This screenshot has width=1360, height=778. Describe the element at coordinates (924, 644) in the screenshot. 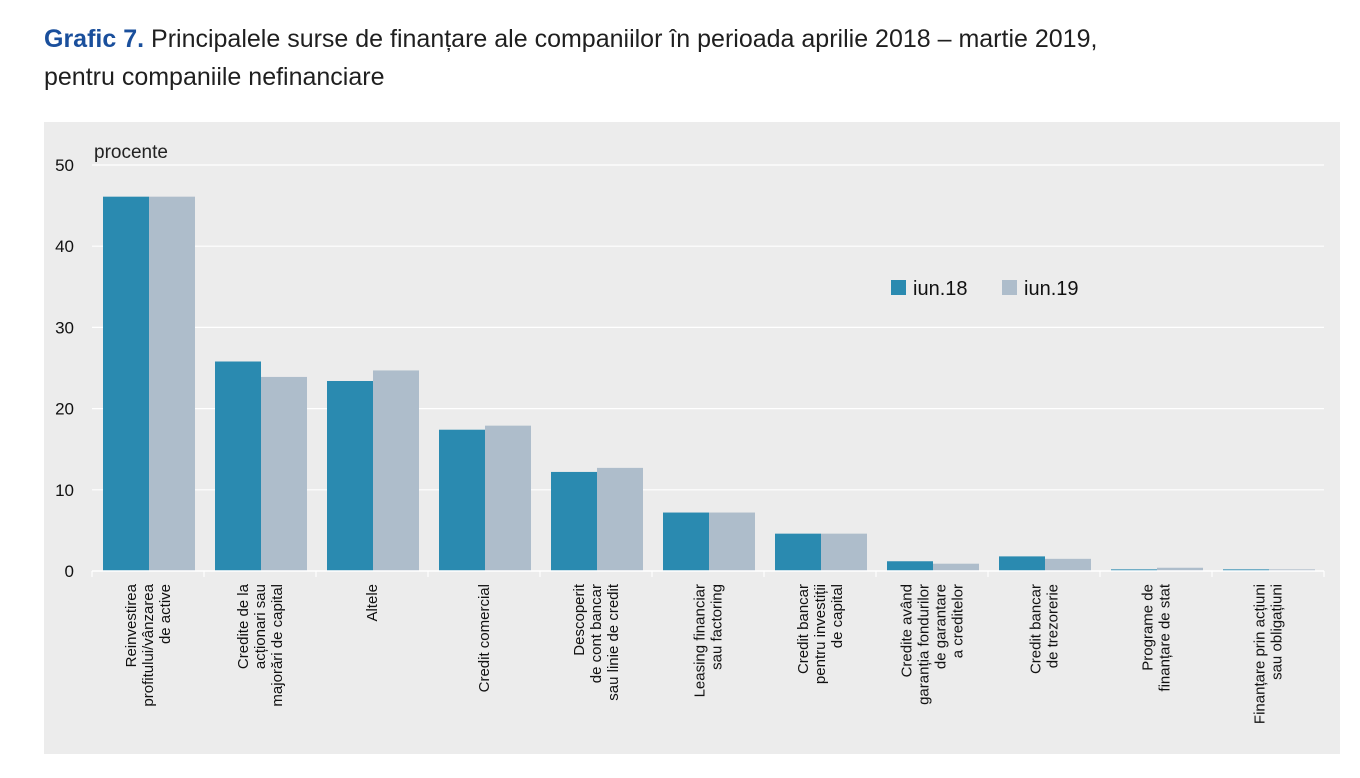

I see `category-label: garanția fondurilor` at that location.